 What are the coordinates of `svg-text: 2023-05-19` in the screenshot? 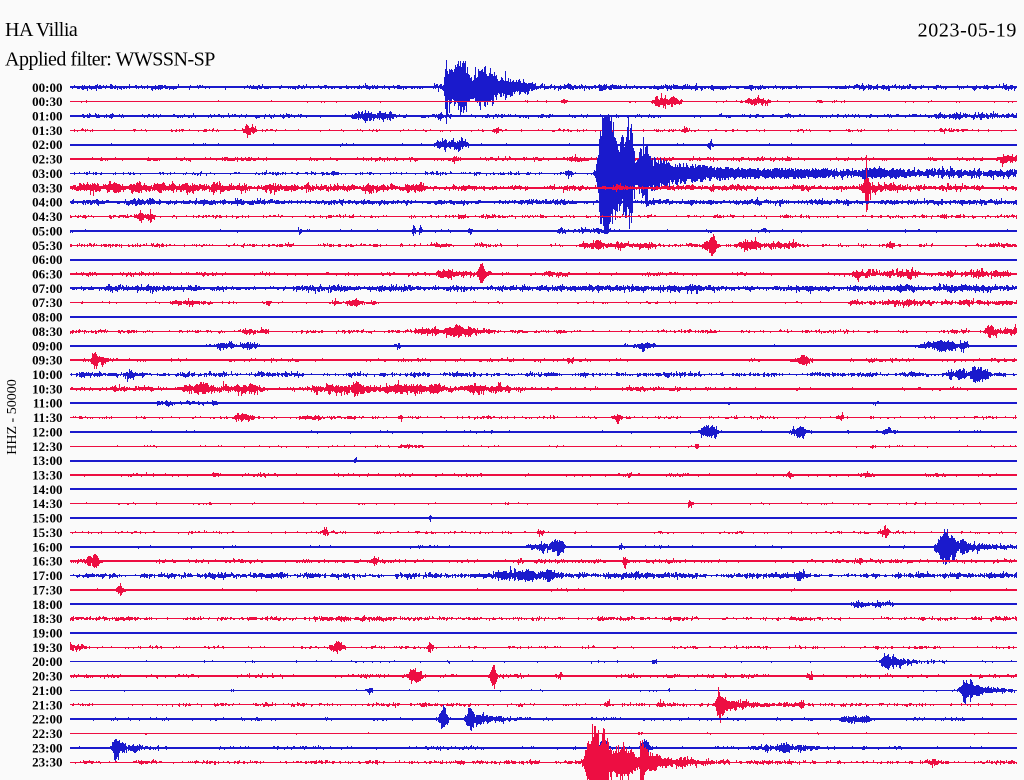 It's located at (967, 31).